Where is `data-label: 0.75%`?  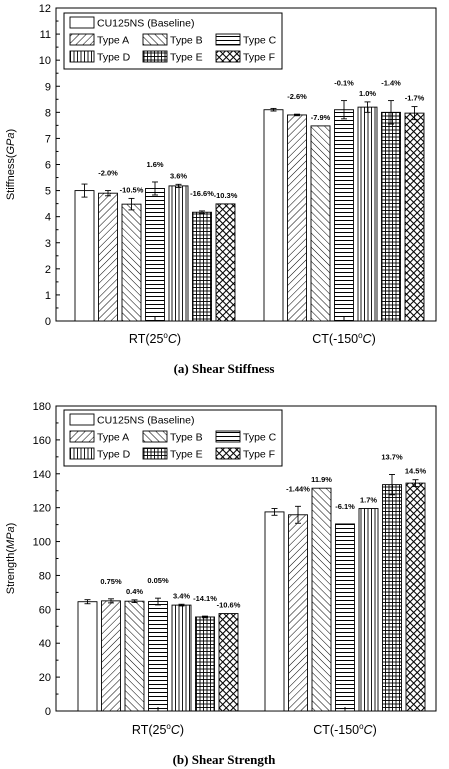 data-label: 0.75% is located at coordinates (111, 581).